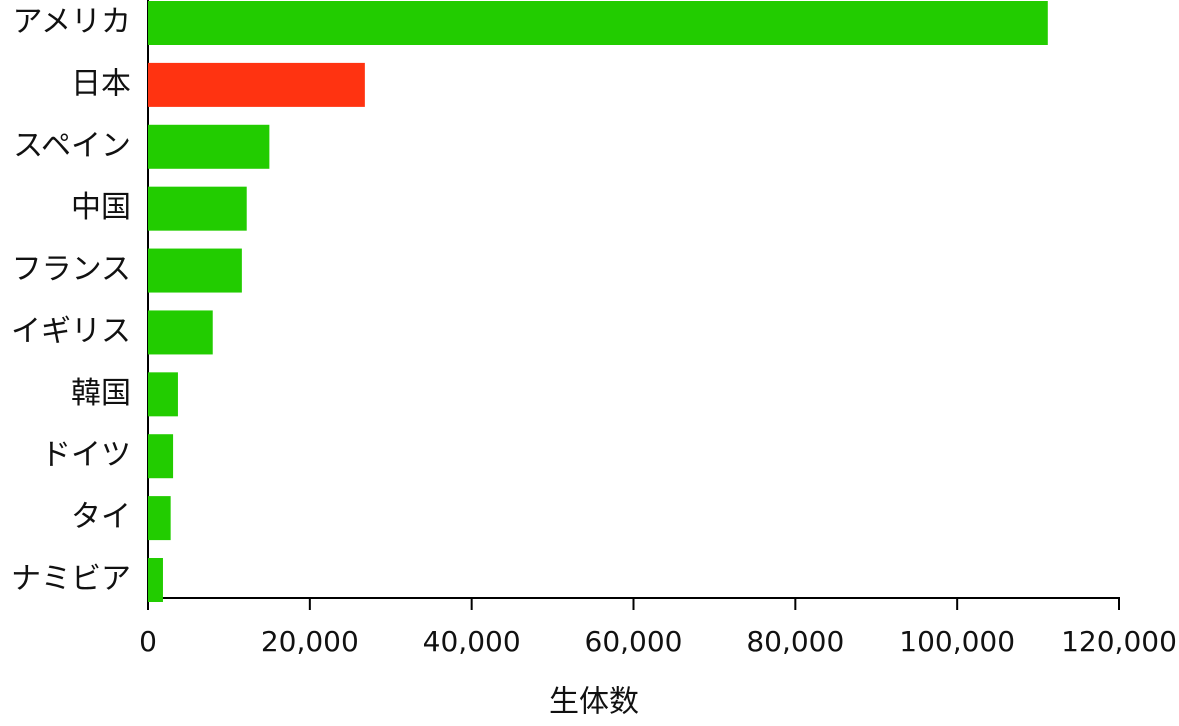 Image resolution: width=1179 pixels, height=726 pixels. I want to click on x-tick-label: 40,000, so click(472, 641).